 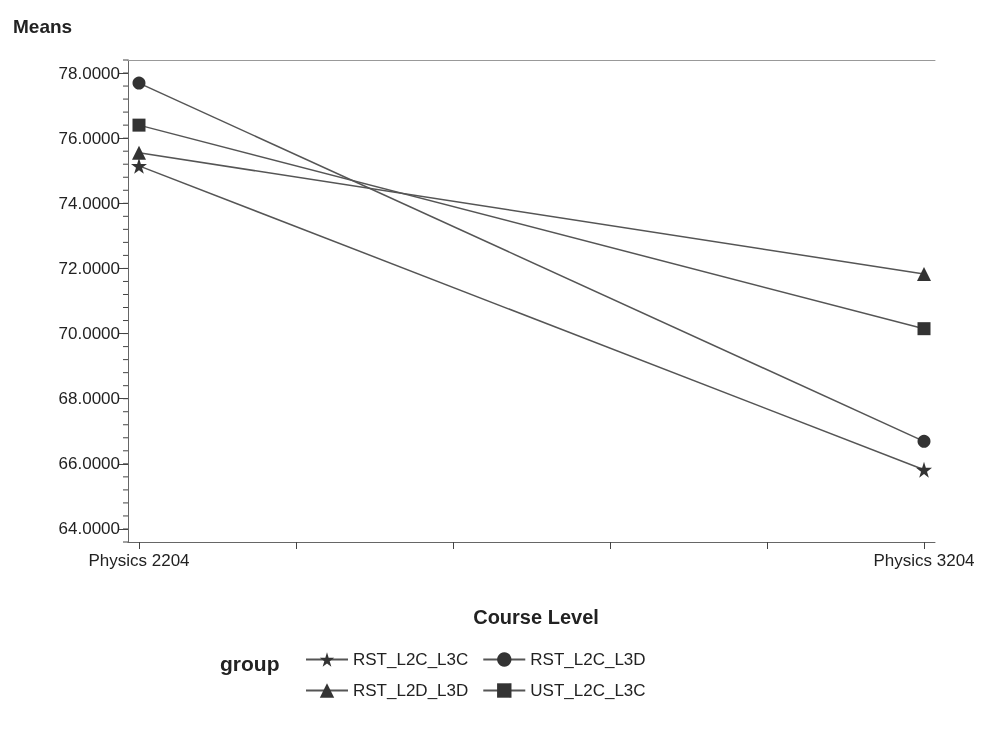 I want to click on legend-label: RST_L2C_L3D, so click(x=588, y=659).